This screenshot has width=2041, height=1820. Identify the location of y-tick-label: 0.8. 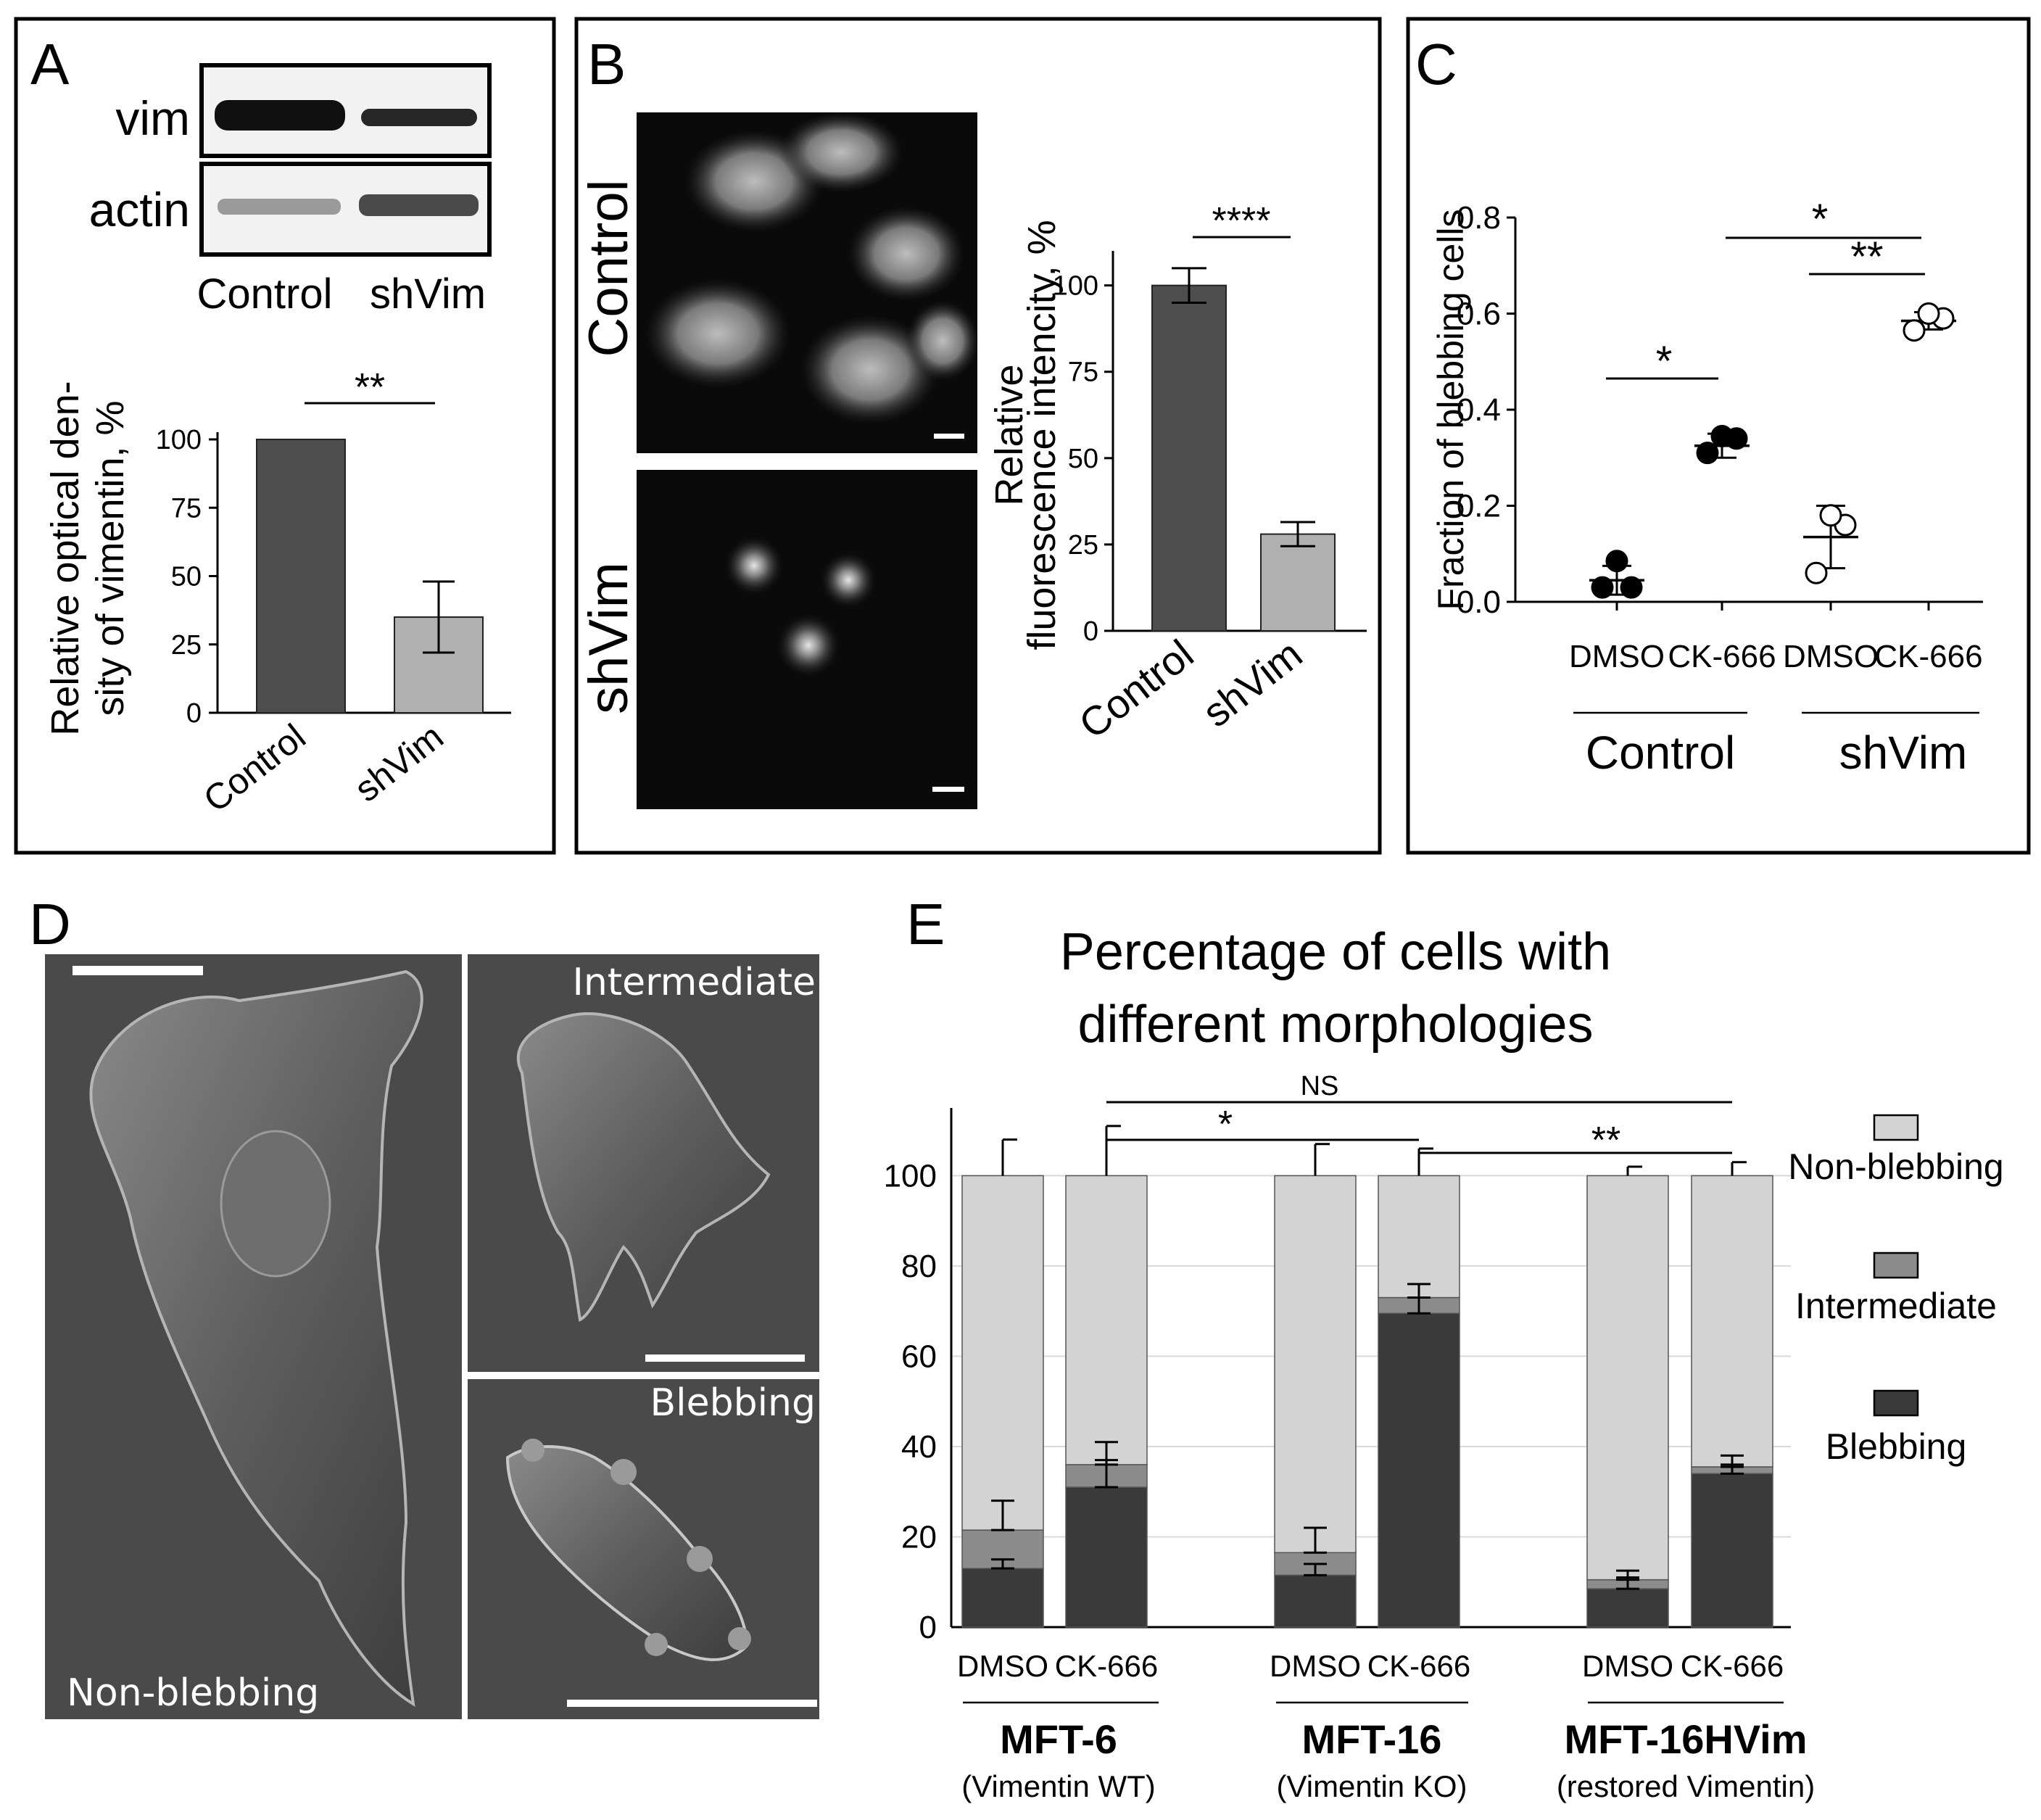
(1479, 218).